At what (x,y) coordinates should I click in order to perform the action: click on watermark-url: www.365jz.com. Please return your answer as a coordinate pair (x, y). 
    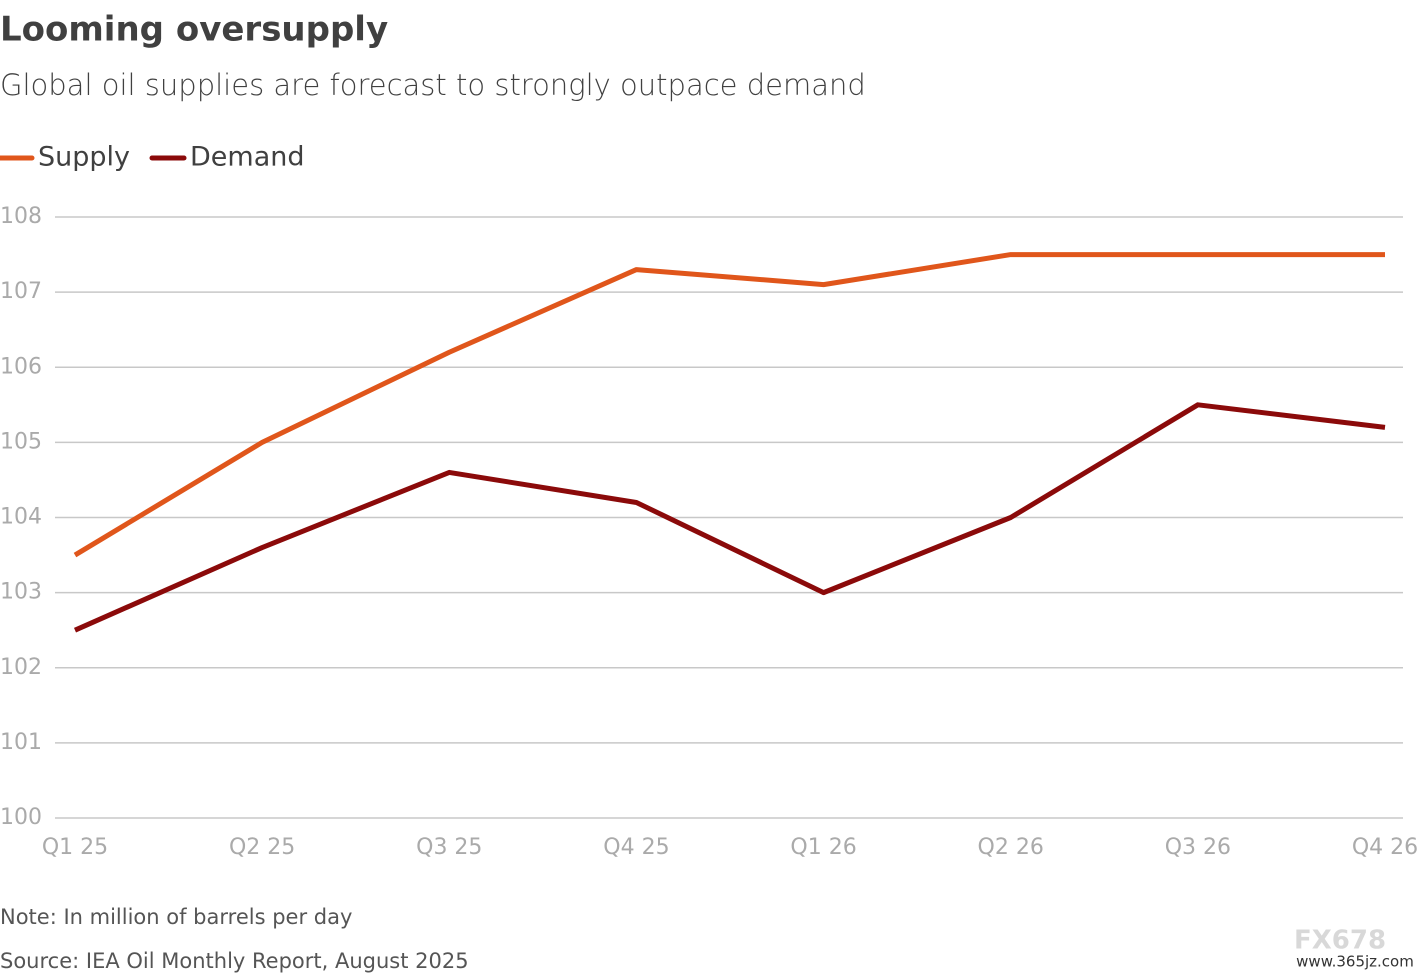
    Looking at the image, I should click on (1355, 962).